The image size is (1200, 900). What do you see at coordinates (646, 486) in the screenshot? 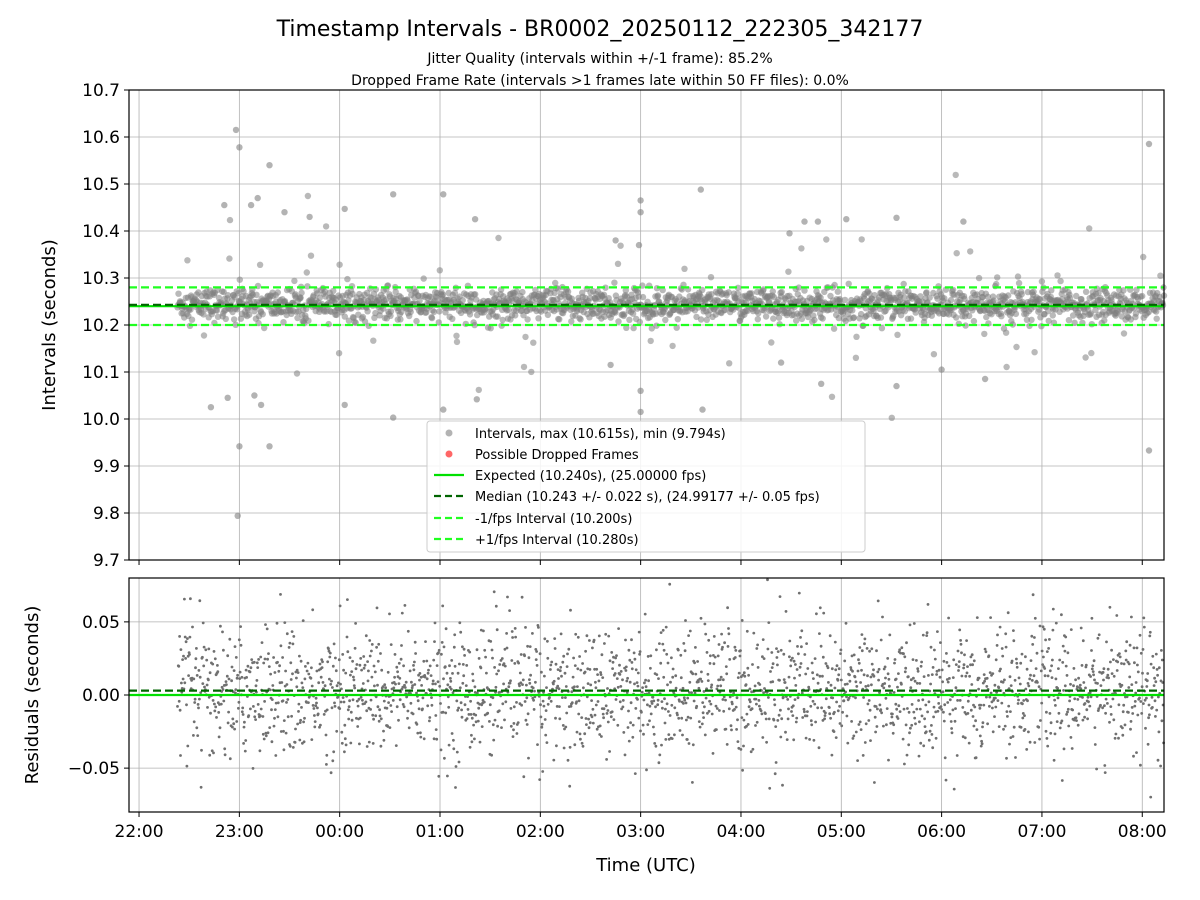
I see `legend-box` at bounding box center [646, 486].